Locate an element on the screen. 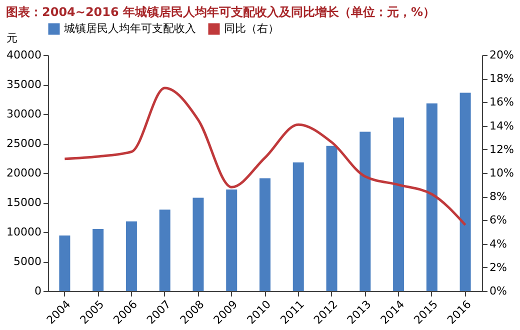 The width and height of the screenshot is (520, 330). y2-tick-label: 18% is located at coordinates (502, 79).